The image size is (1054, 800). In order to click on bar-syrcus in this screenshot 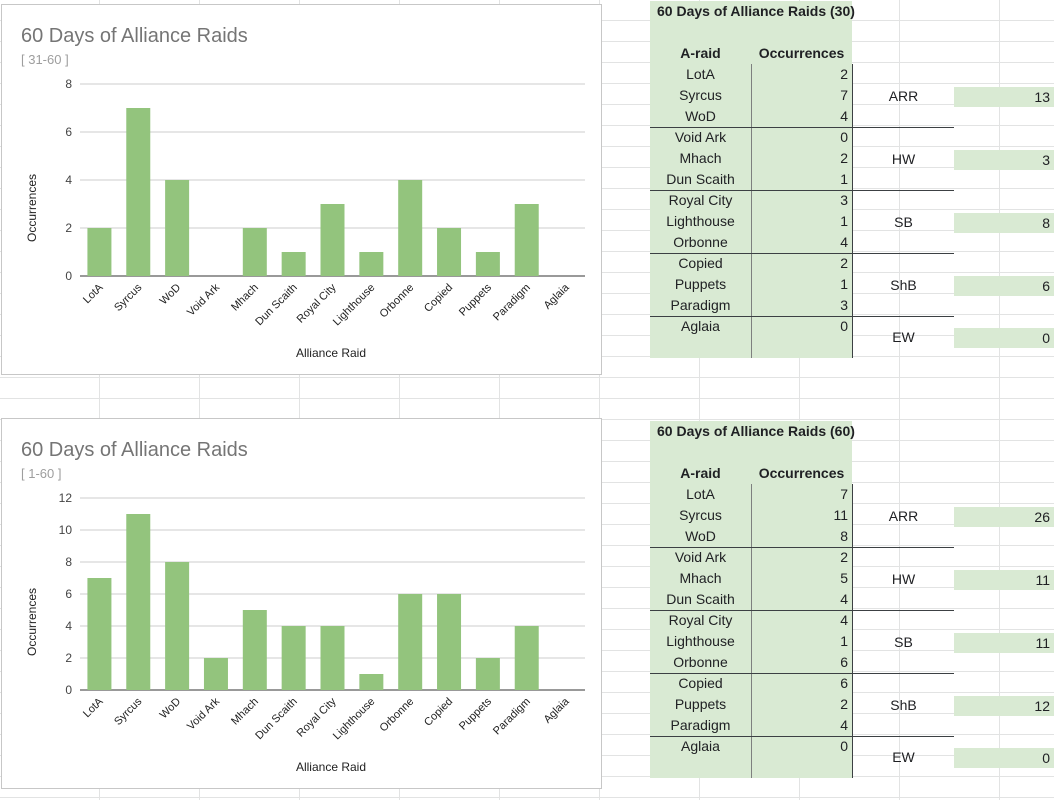, I will do `click(138, 602)`.